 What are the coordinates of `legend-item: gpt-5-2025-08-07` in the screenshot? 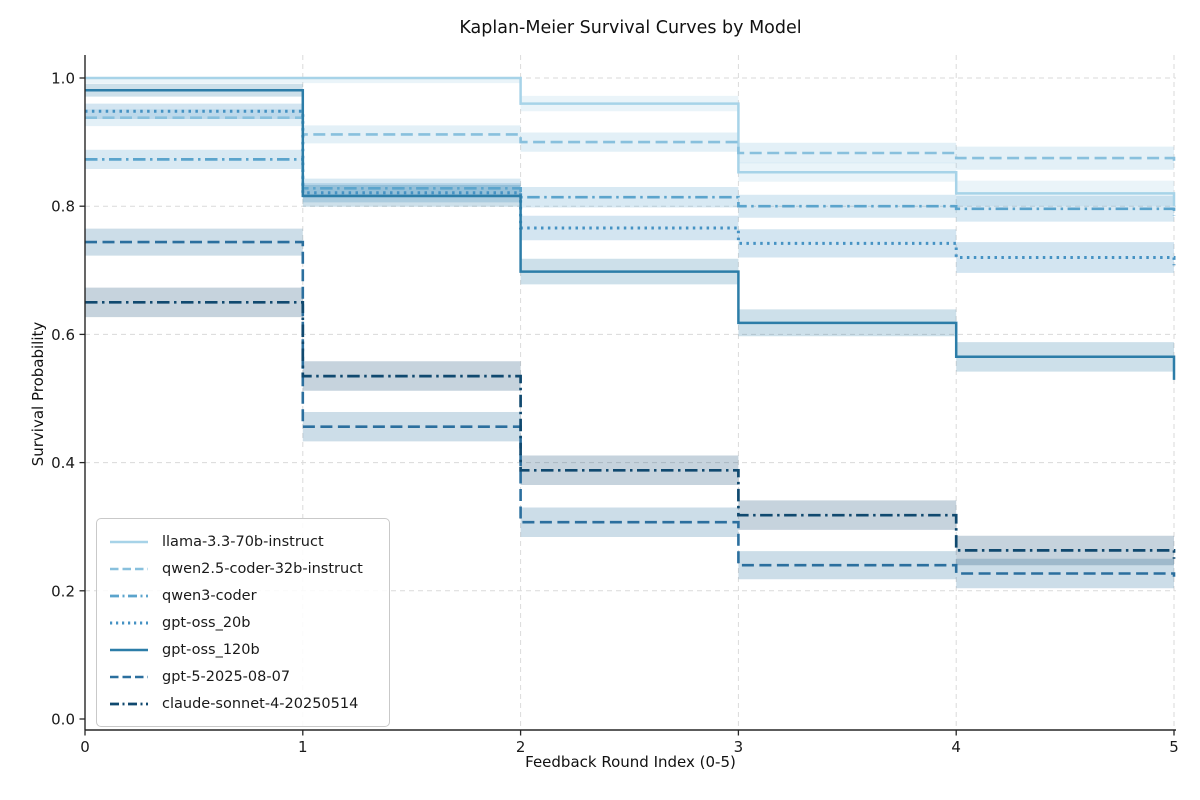 It's located at (236, 676).